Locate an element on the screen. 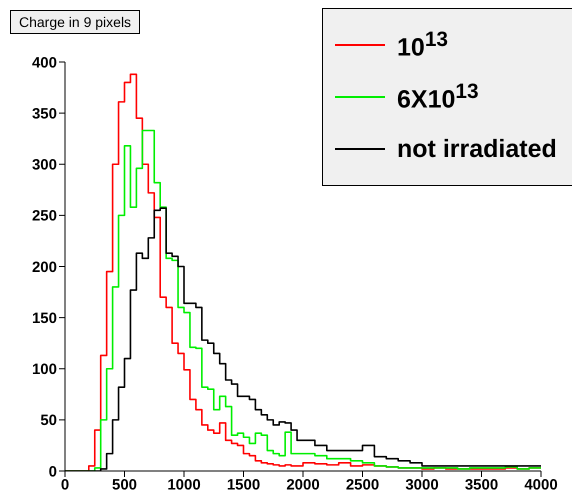 This screenshot has width=572, height=497. legend-label: 6X10$^{13}$ is located at coordinates (438, 97).